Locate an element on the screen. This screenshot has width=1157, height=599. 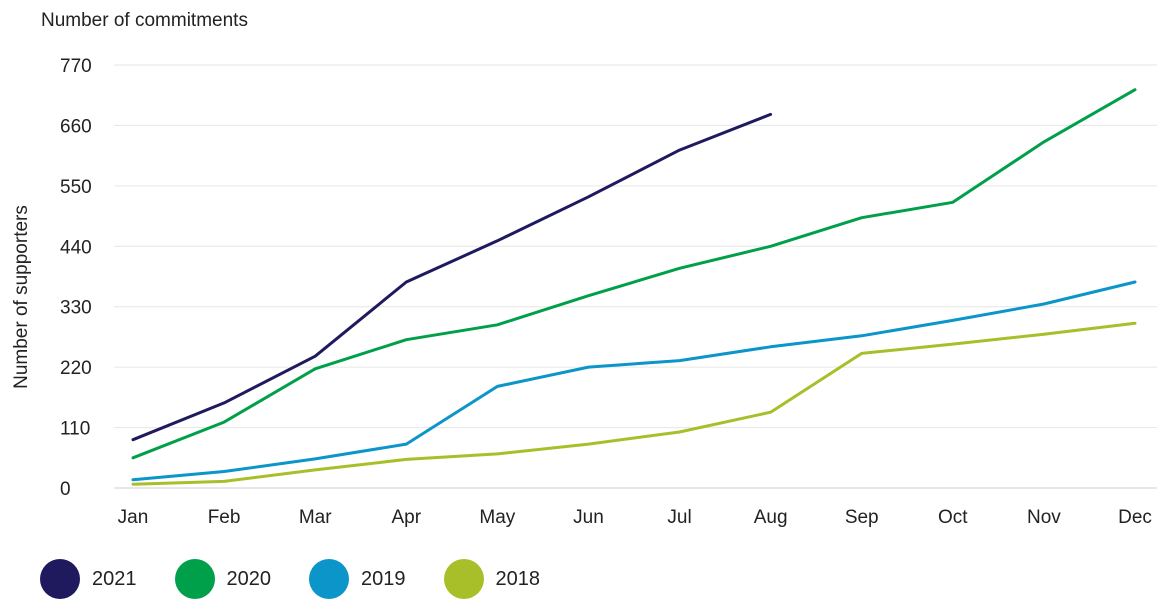
x-tick-label: Aug is located at coordinates (771, 517).